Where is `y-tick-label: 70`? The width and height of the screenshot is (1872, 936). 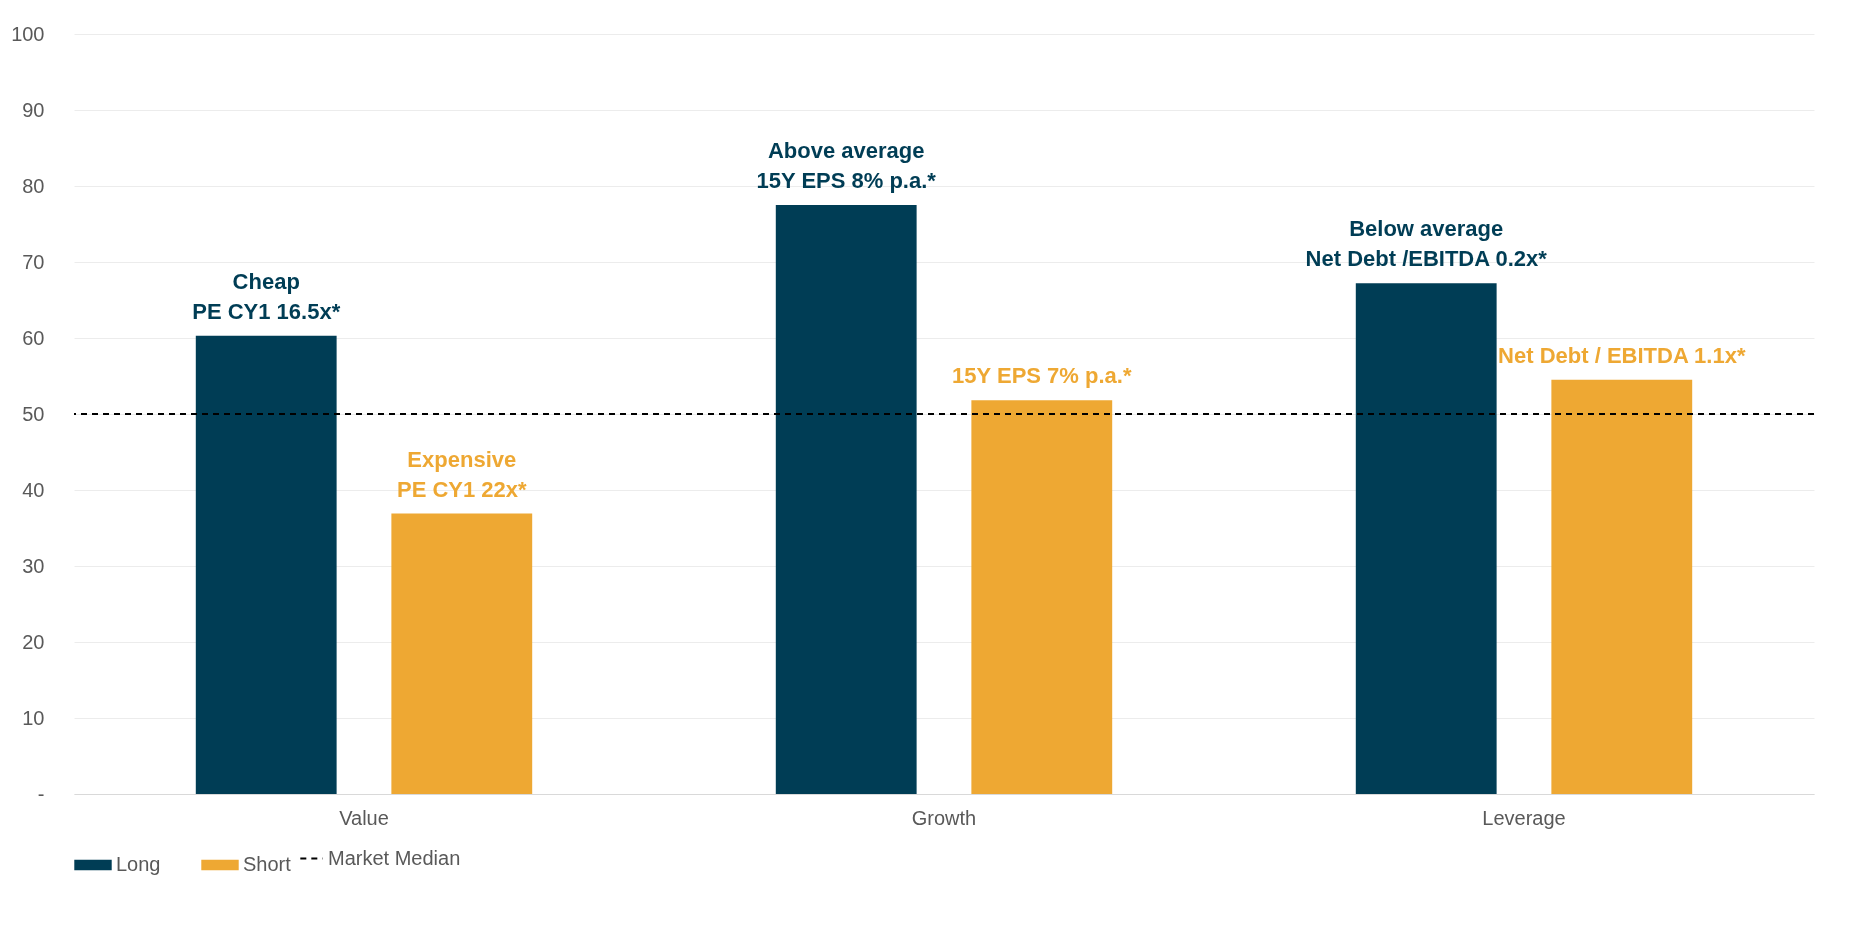 y-tick-label: 70 is located at coordinates (33, 261).